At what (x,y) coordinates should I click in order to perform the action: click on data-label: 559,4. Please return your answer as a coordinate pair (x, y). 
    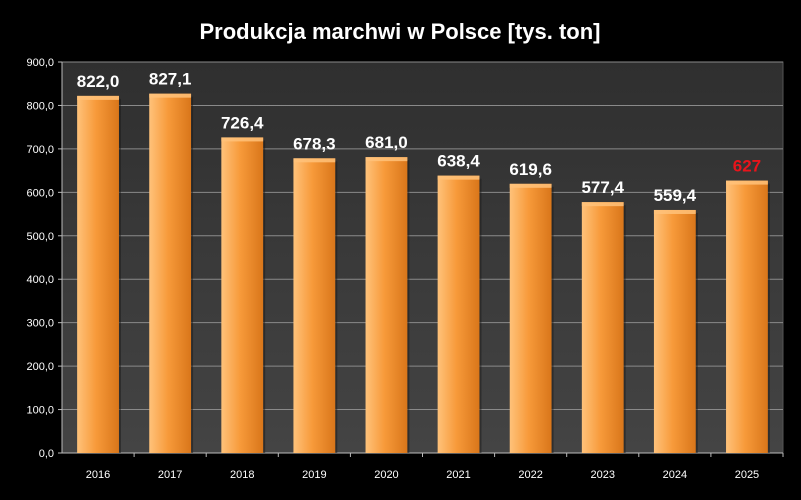
    Looking at the image, I should click on (675, 195).